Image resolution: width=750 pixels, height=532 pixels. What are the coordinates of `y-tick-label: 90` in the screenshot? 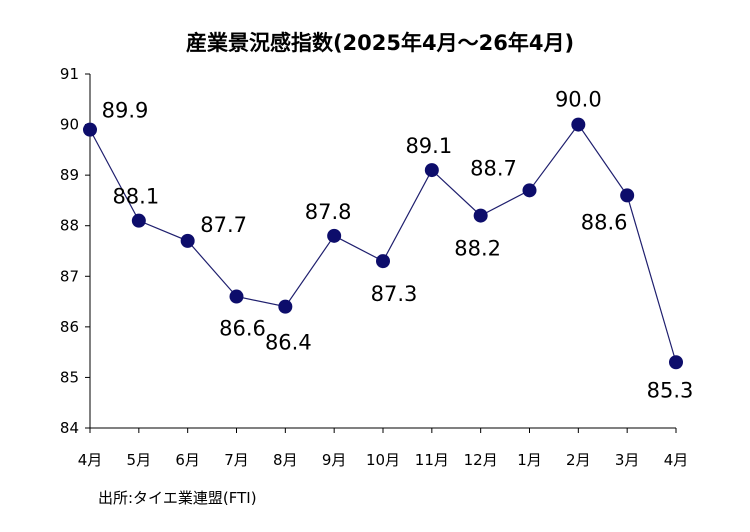 It's located at (69, 125).